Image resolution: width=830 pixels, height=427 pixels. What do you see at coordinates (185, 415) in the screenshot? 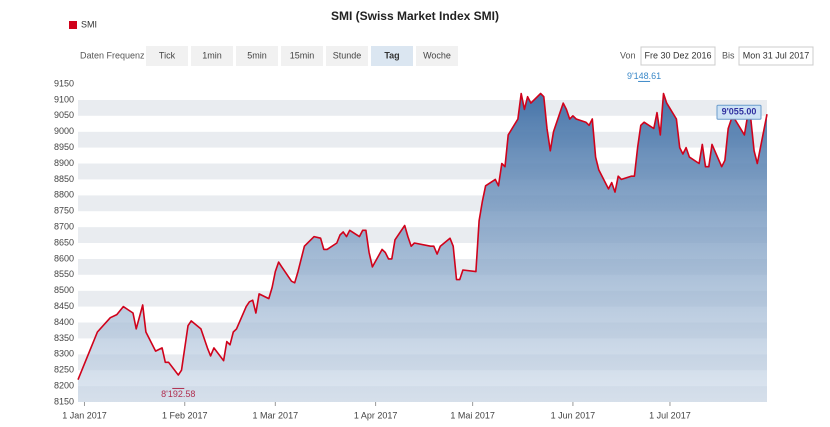
I see `x-tick-label: 1 Feb 2017` at bounding box center [185, 415].